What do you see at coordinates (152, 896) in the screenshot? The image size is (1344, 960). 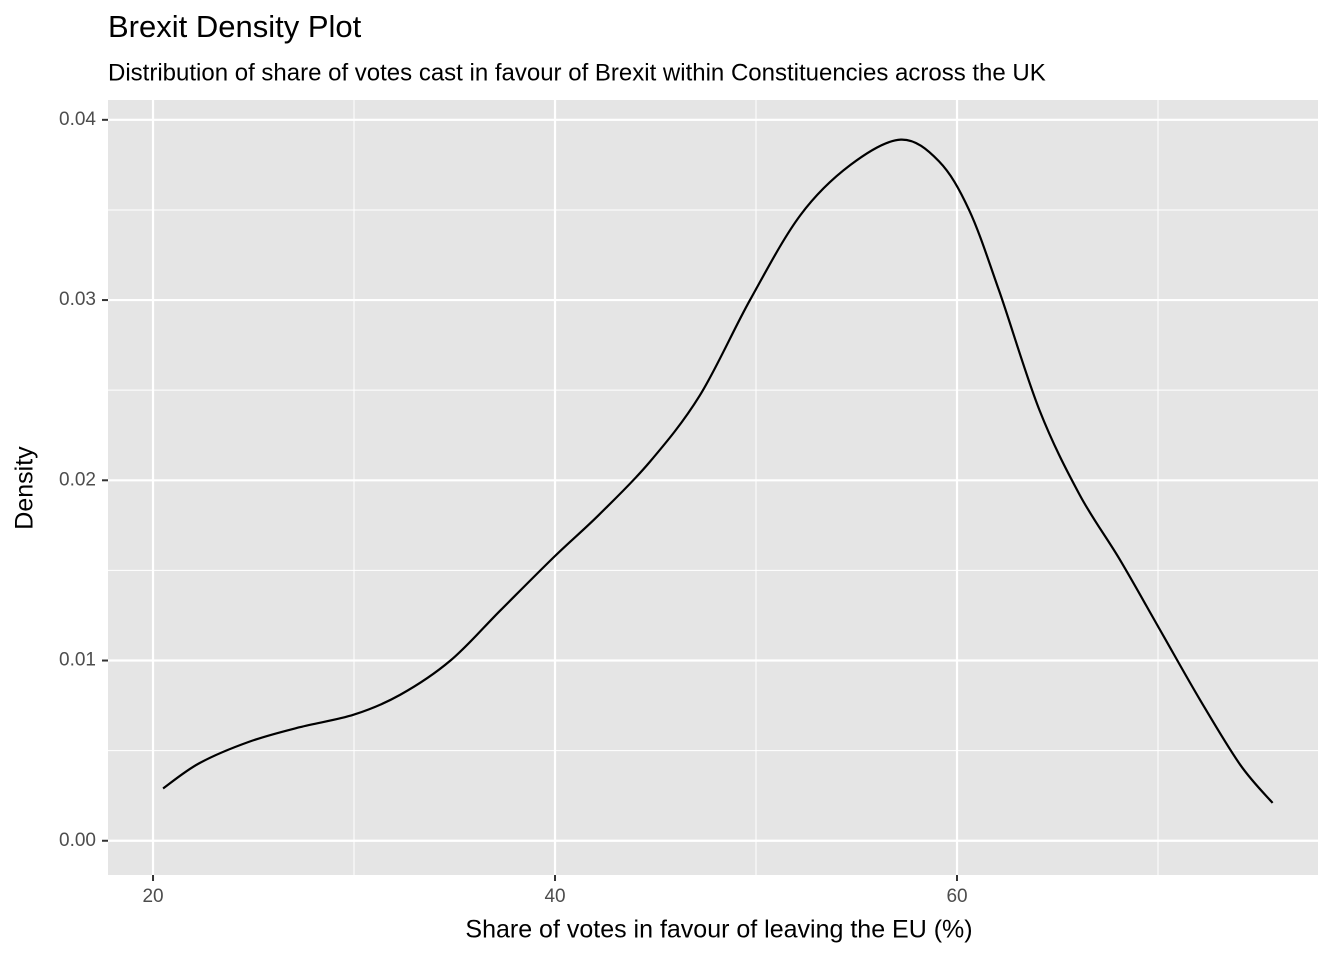 I see `x-tick-label: 20` at bounding box center [152, 896].